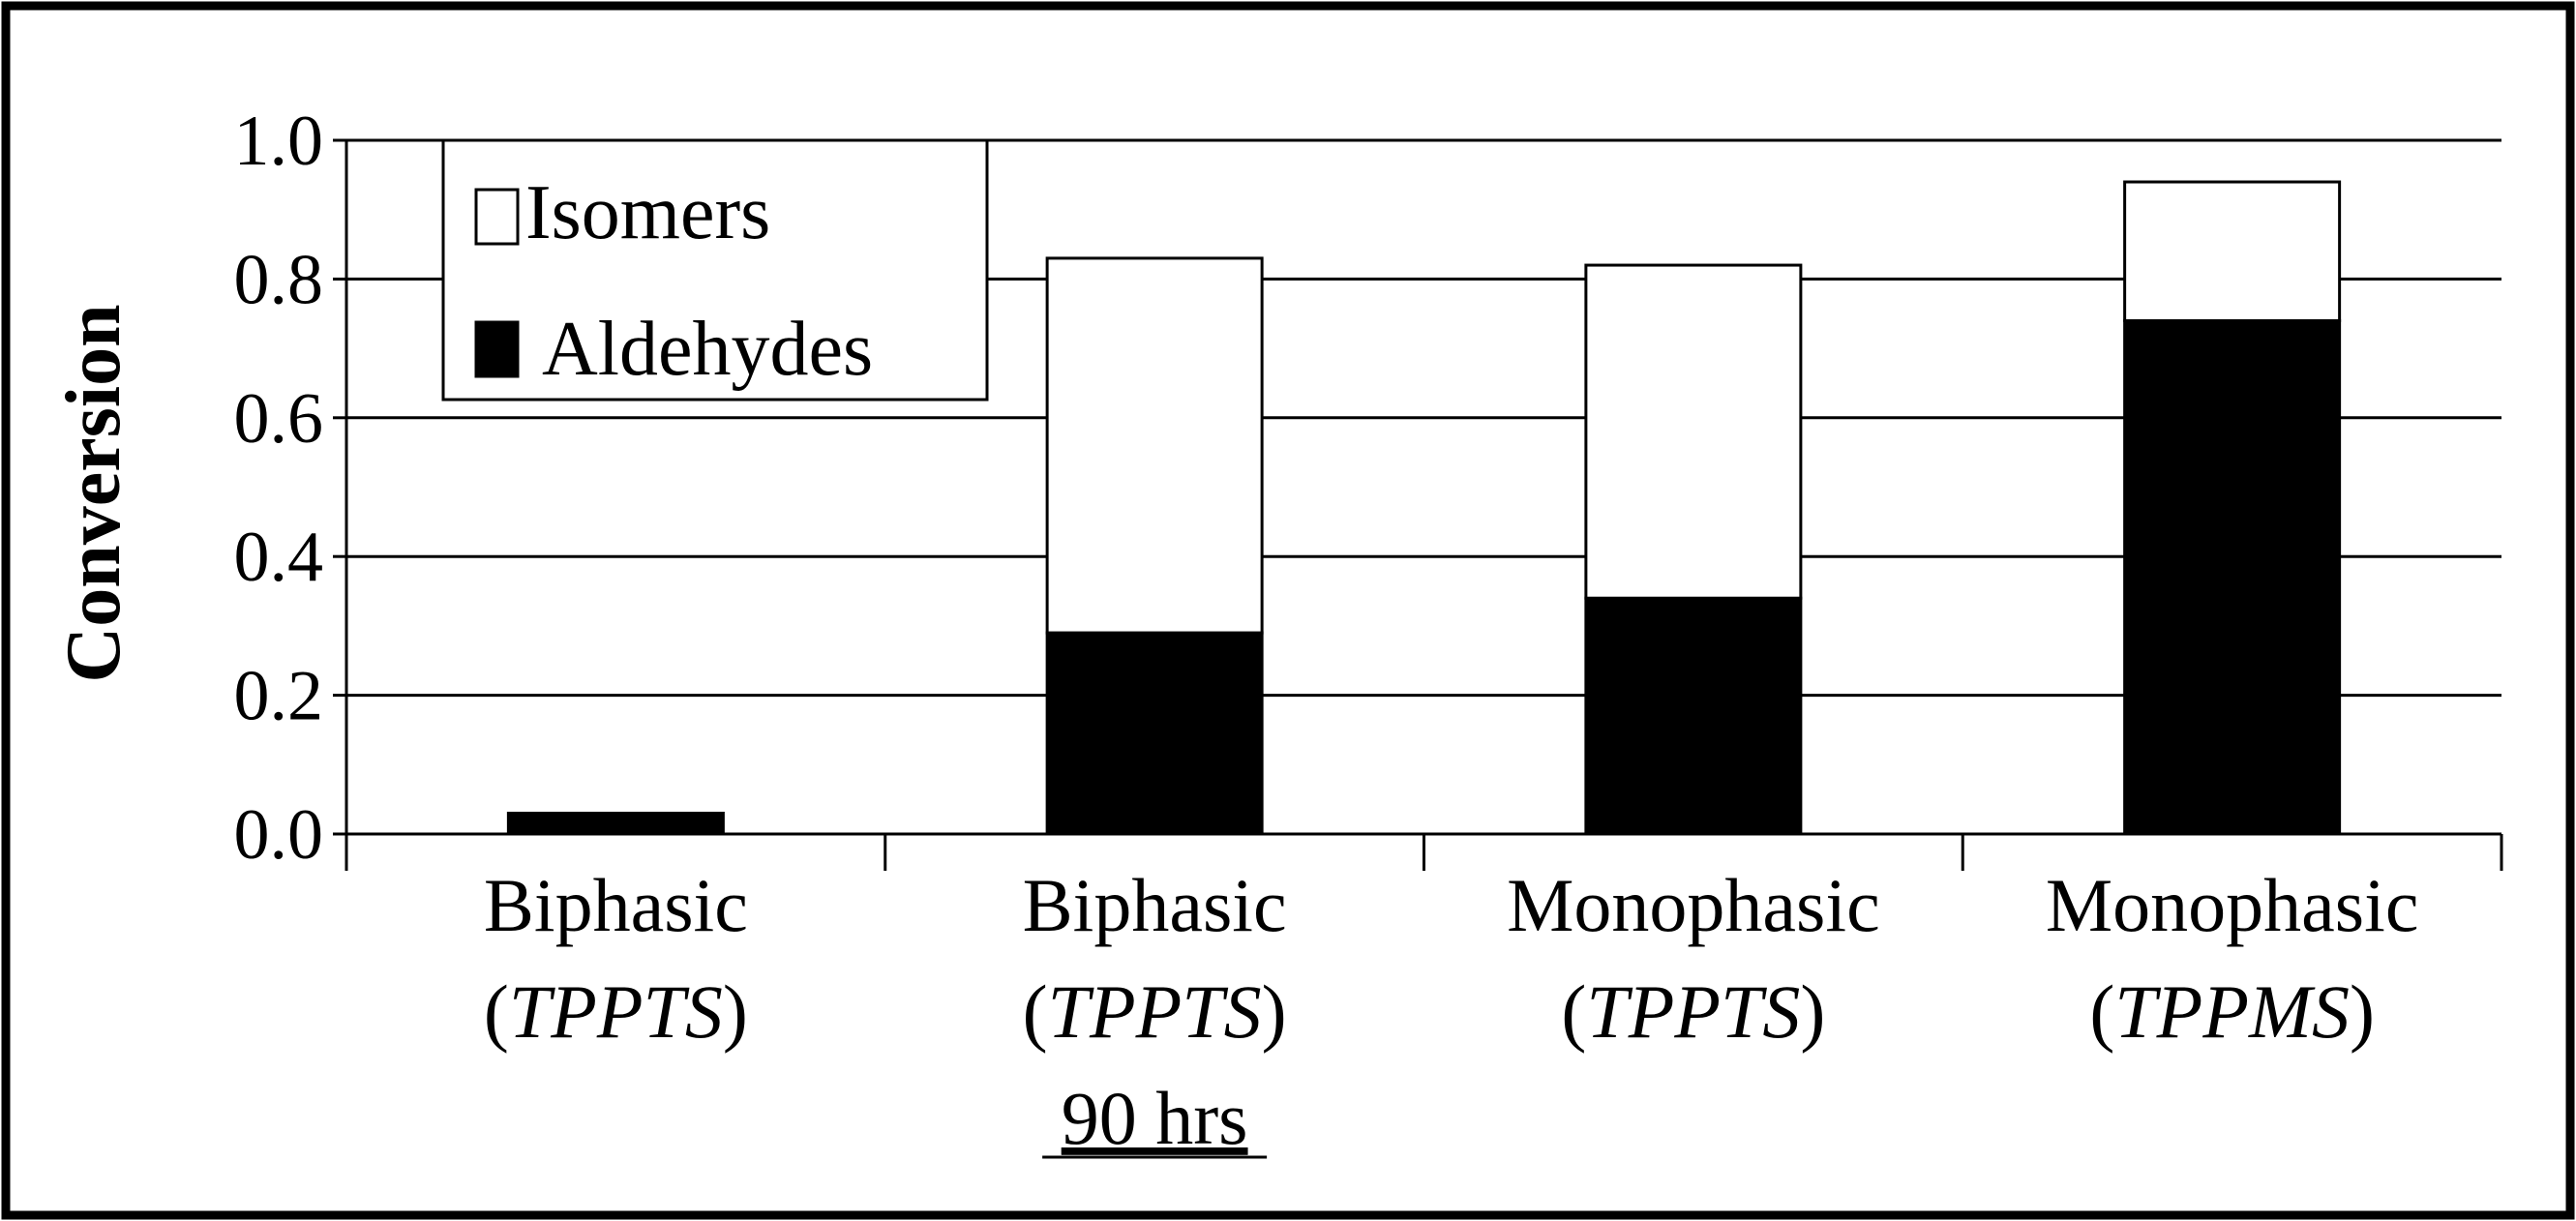  Describe the element at coordinates (279, 835) in the screenshot. I see `y-tick-label: 0.0` at that location.